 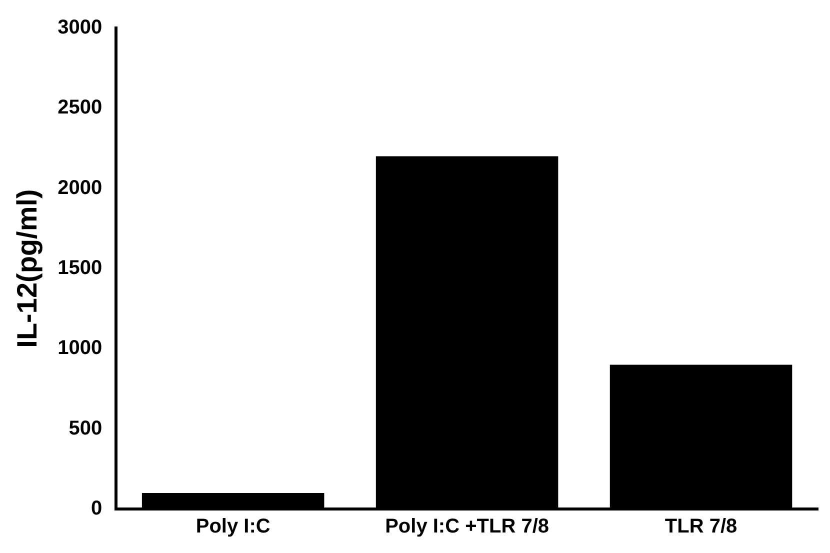 I want to click on x-tick-label: TLR 7/8, so click(x=701, y=527).